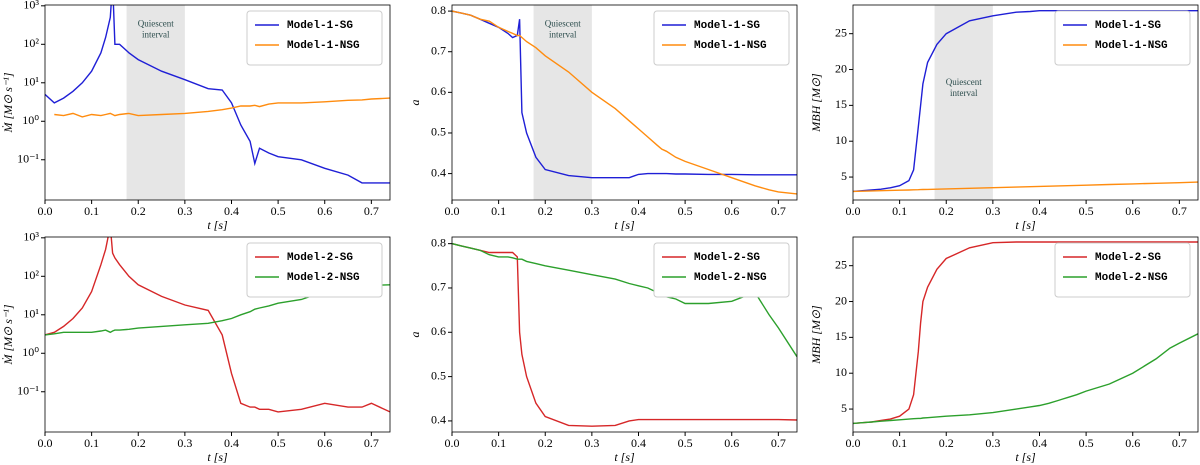 Image resolution: width=1200 pixels, height=465 pixels. Describe the element at coordinates (438, 10) in the screenshot. I see `y-tick-label: 0.8` at that location.